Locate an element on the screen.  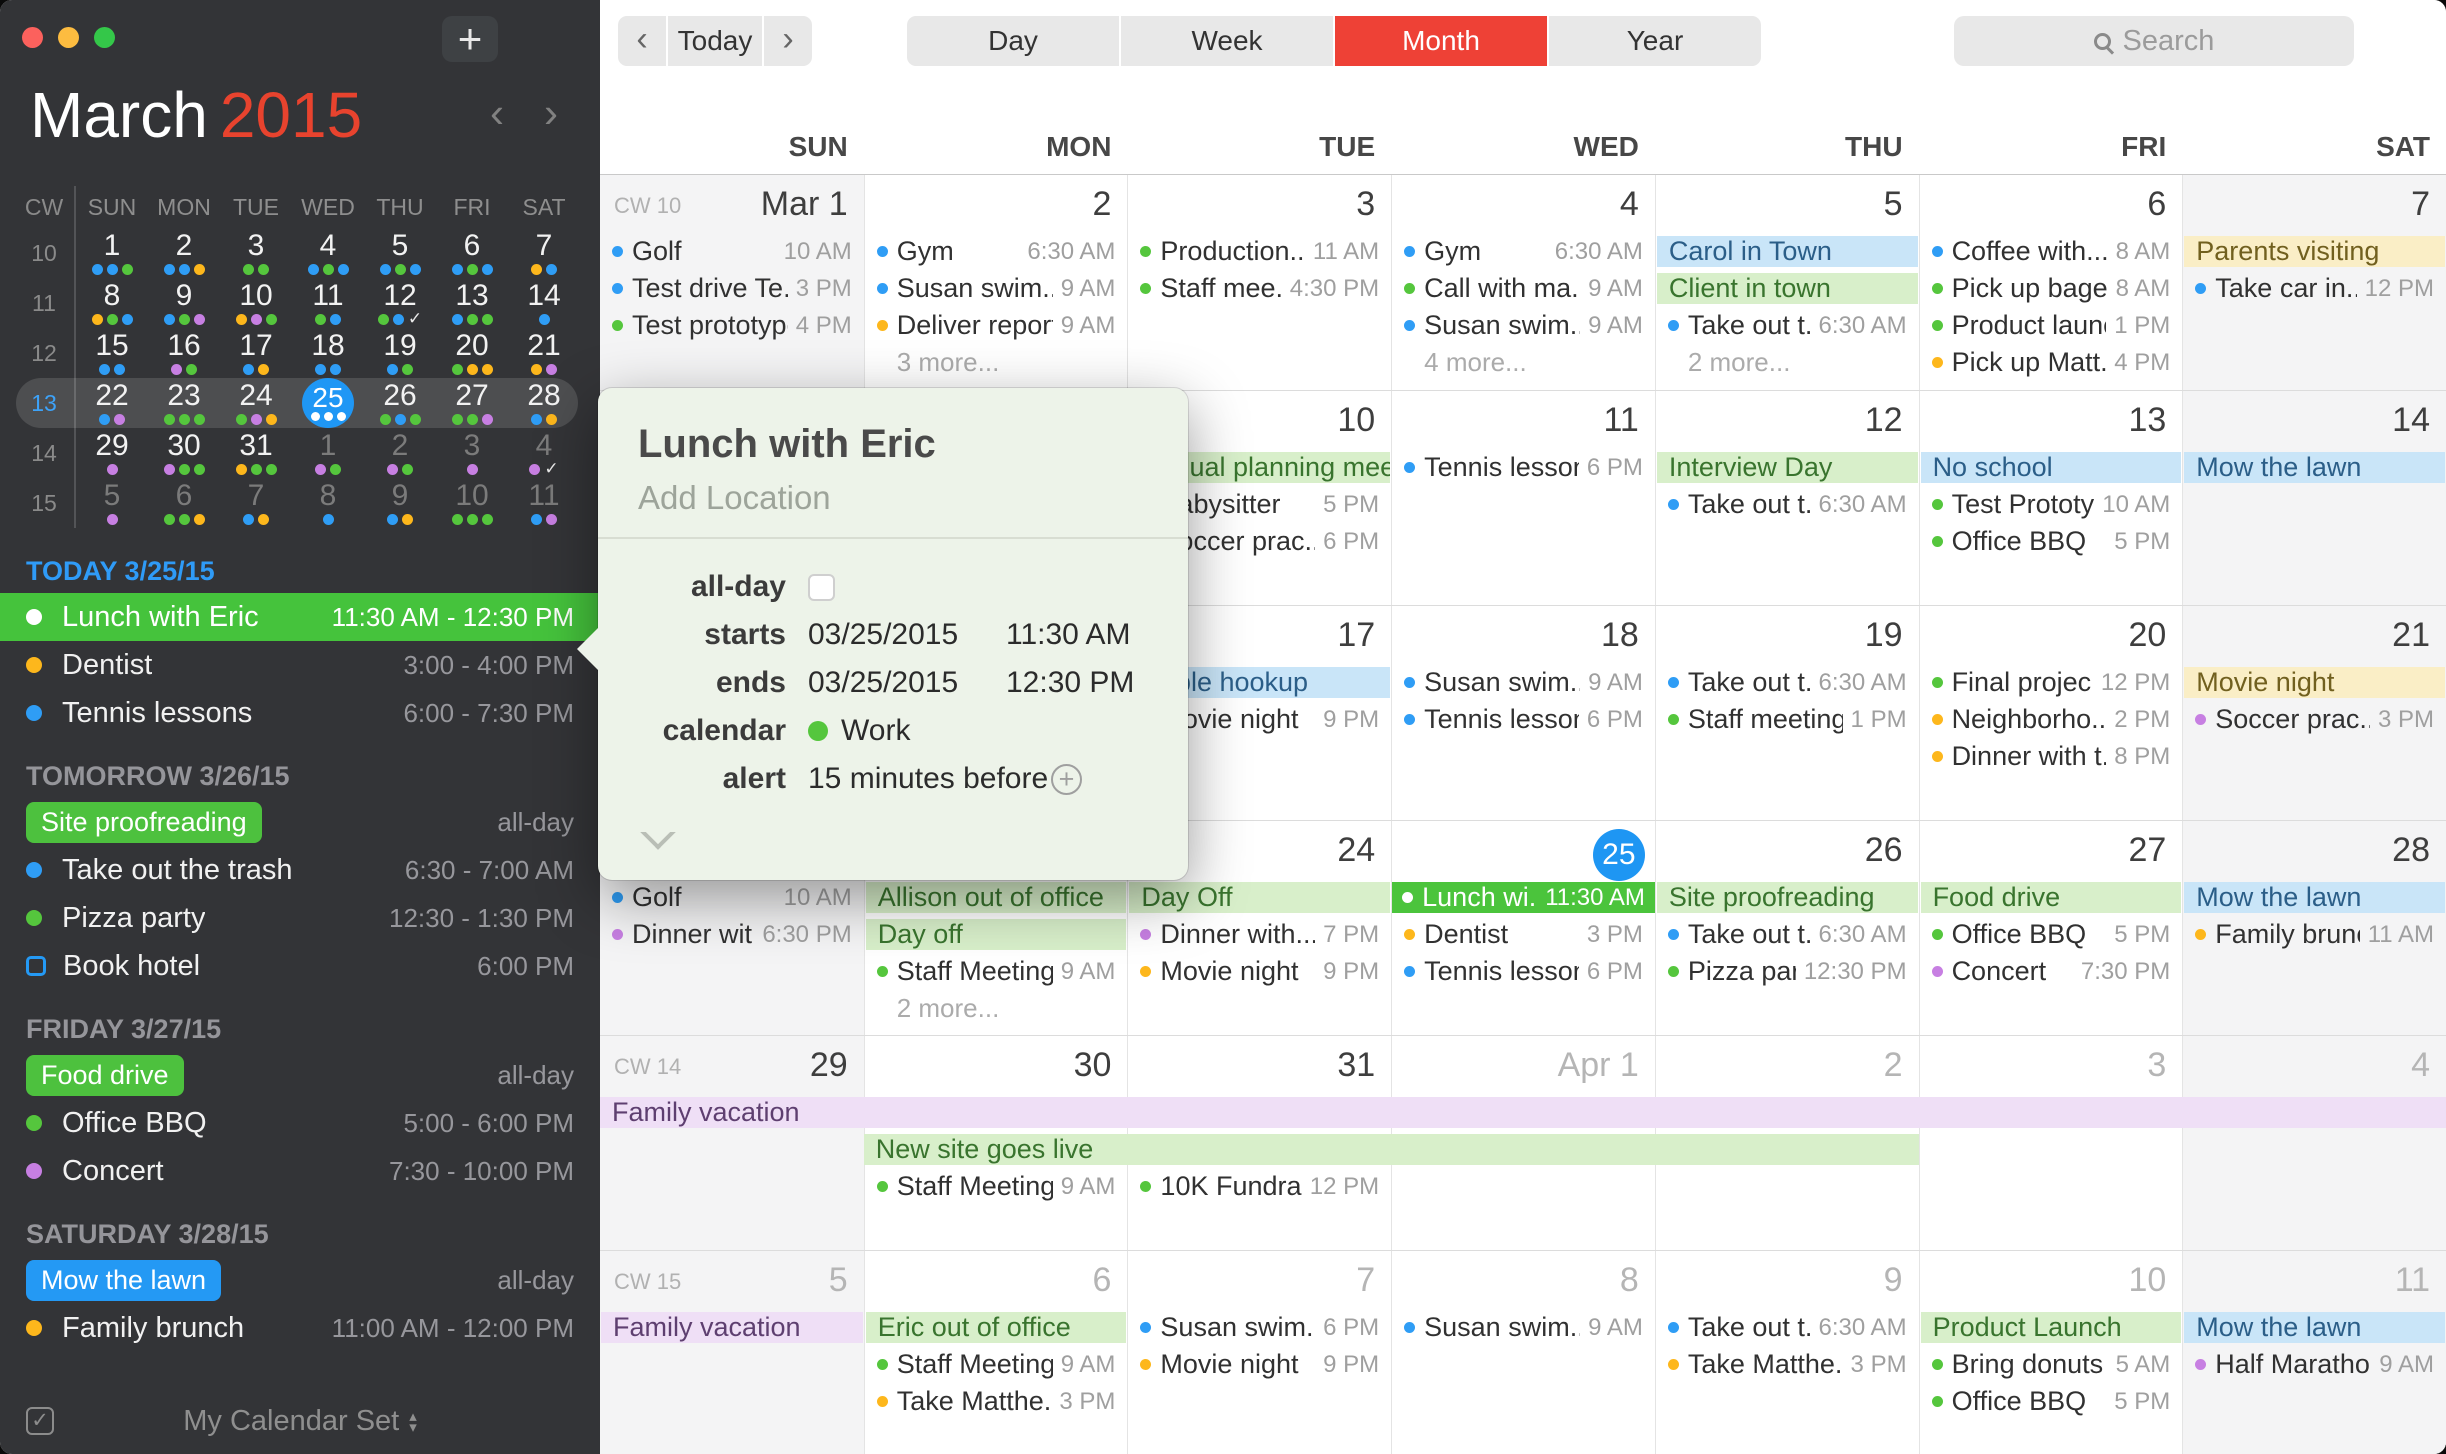
prev-period-button: ‹ is located at coordinates (642, 41).